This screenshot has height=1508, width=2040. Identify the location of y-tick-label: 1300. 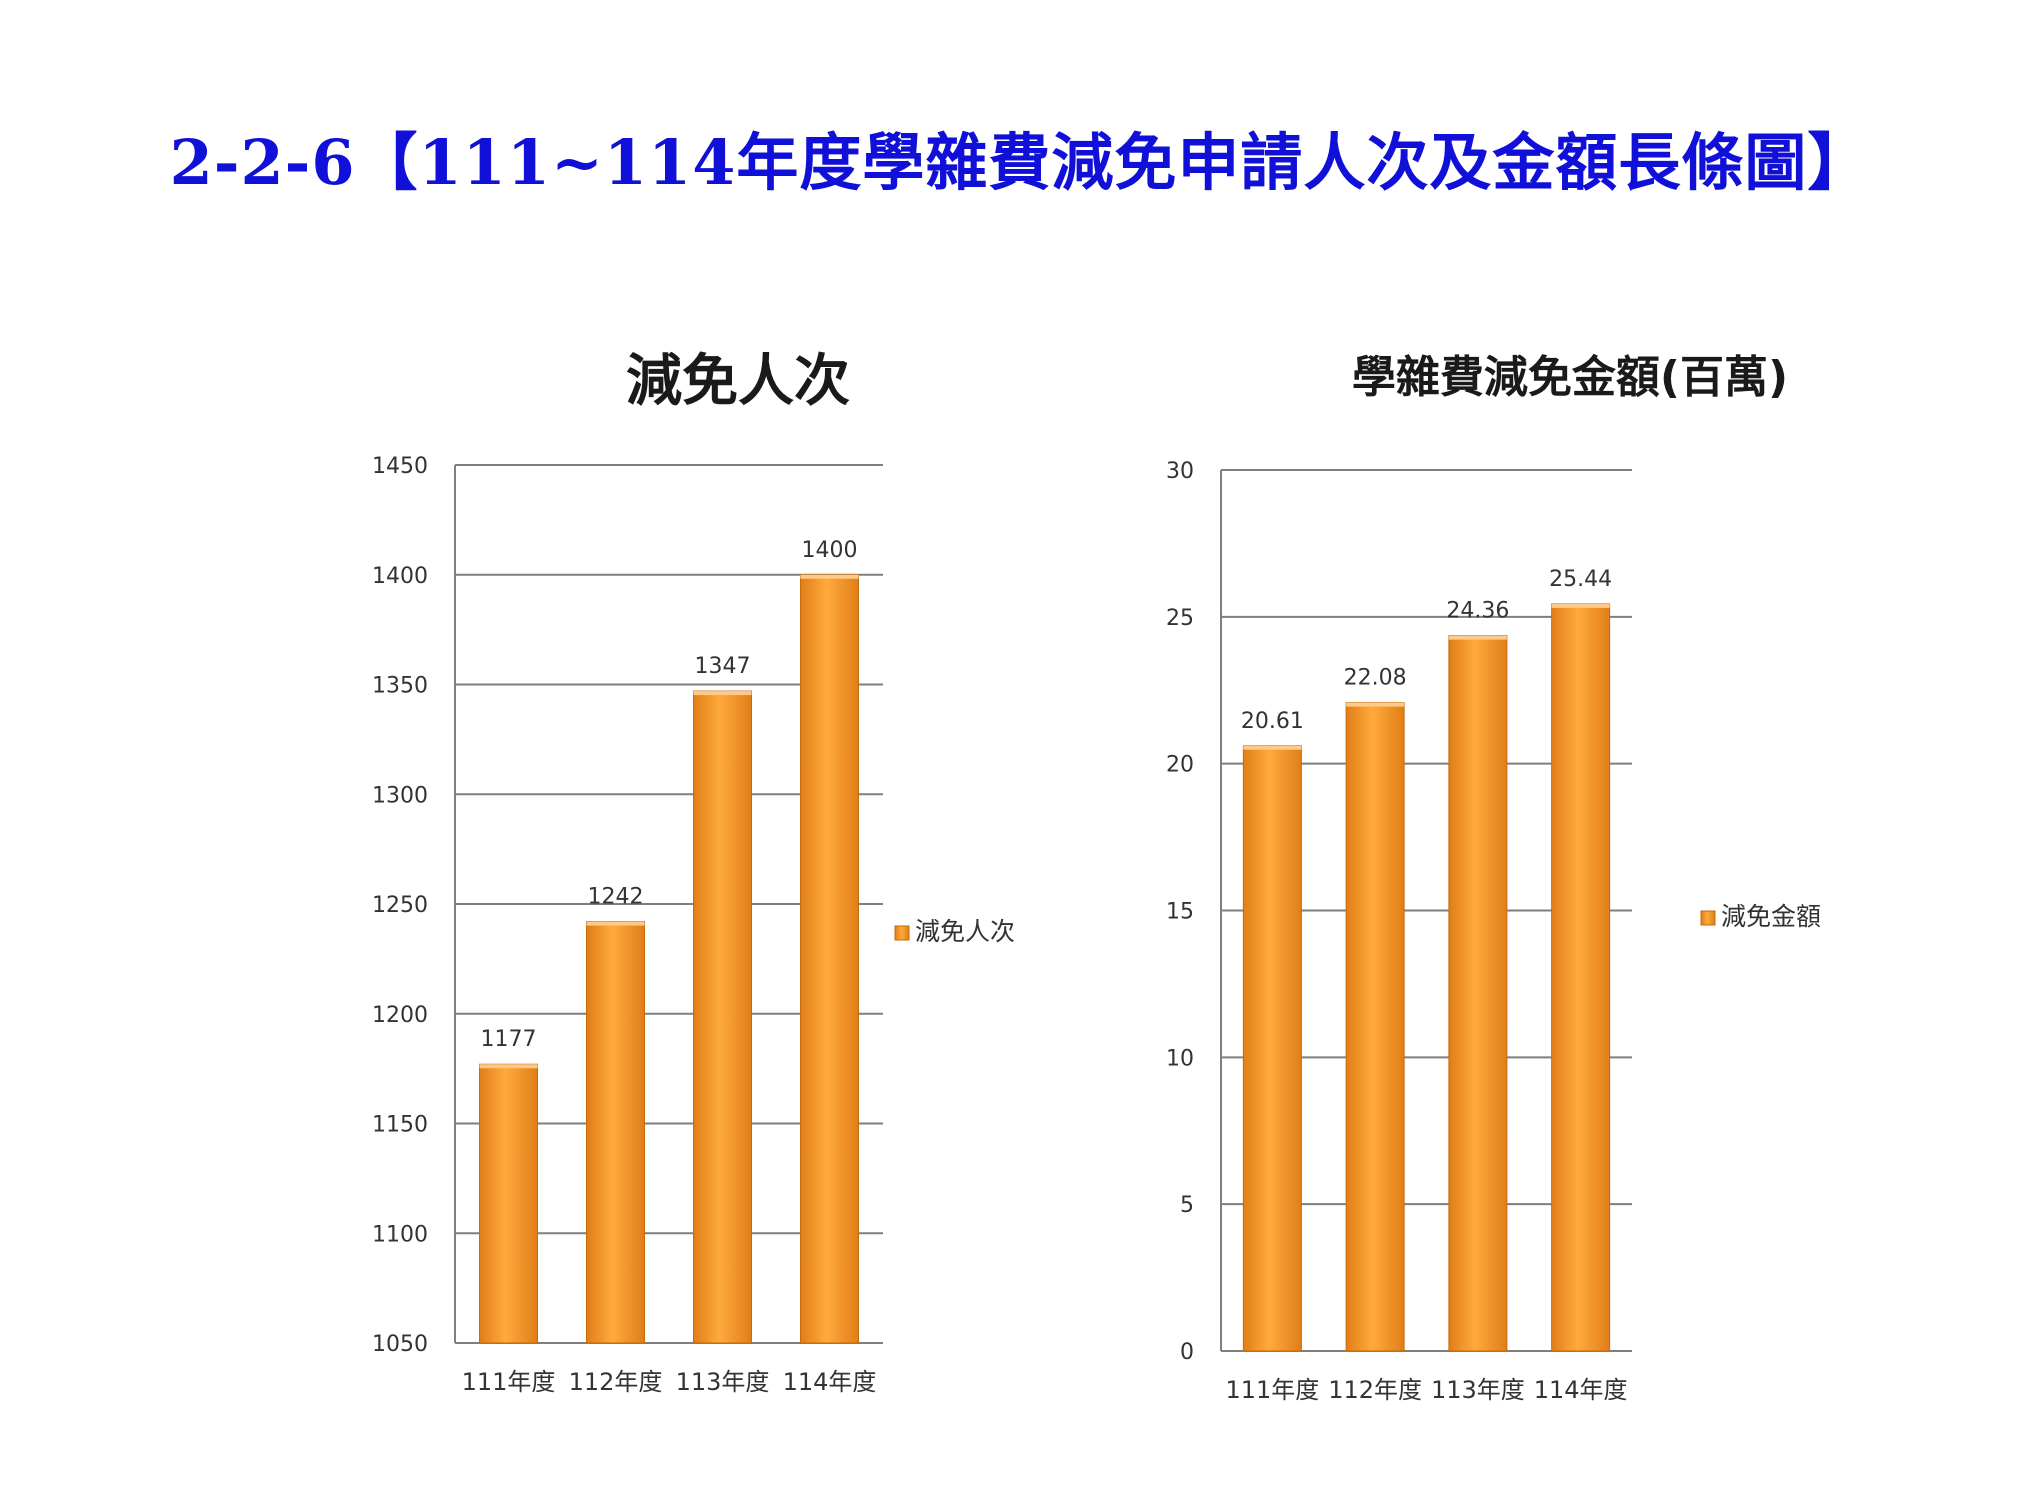
(400, 795).